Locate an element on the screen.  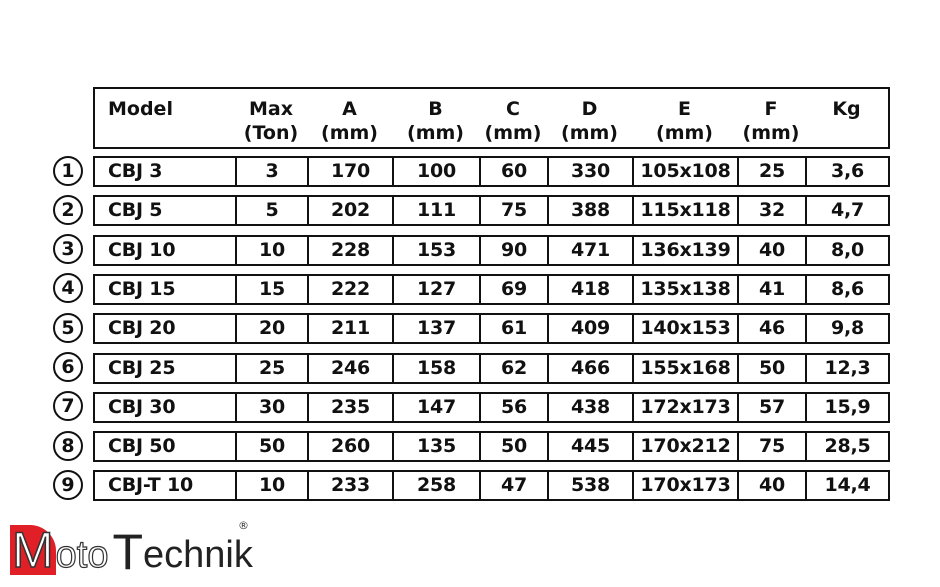
table-cell: CBJ-T 10 is located at coordinates (151, 485).